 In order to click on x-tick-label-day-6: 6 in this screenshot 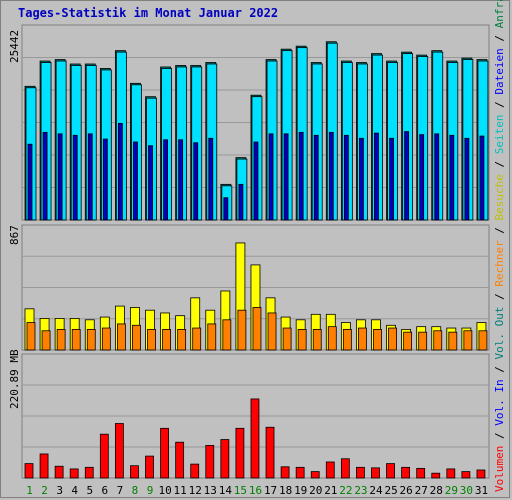, I will do `click(105, 490)`.